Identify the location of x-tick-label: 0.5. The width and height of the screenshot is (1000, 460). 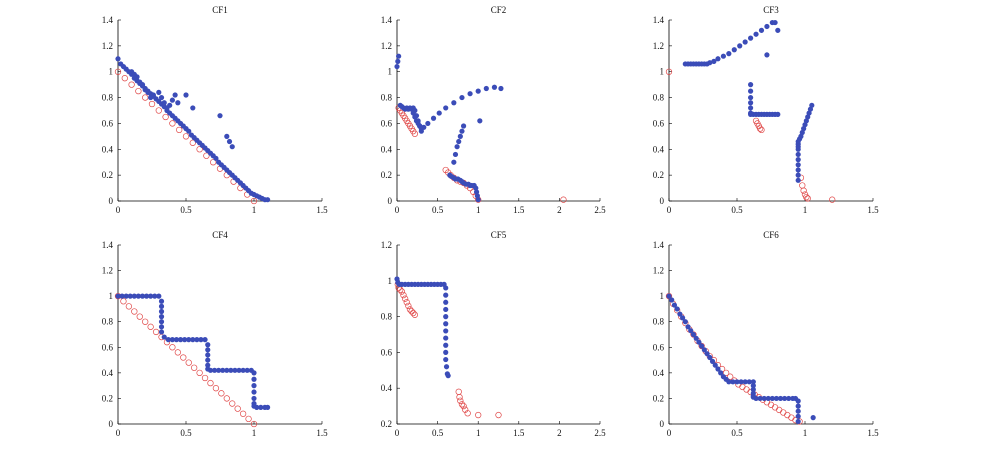
(438, 433).